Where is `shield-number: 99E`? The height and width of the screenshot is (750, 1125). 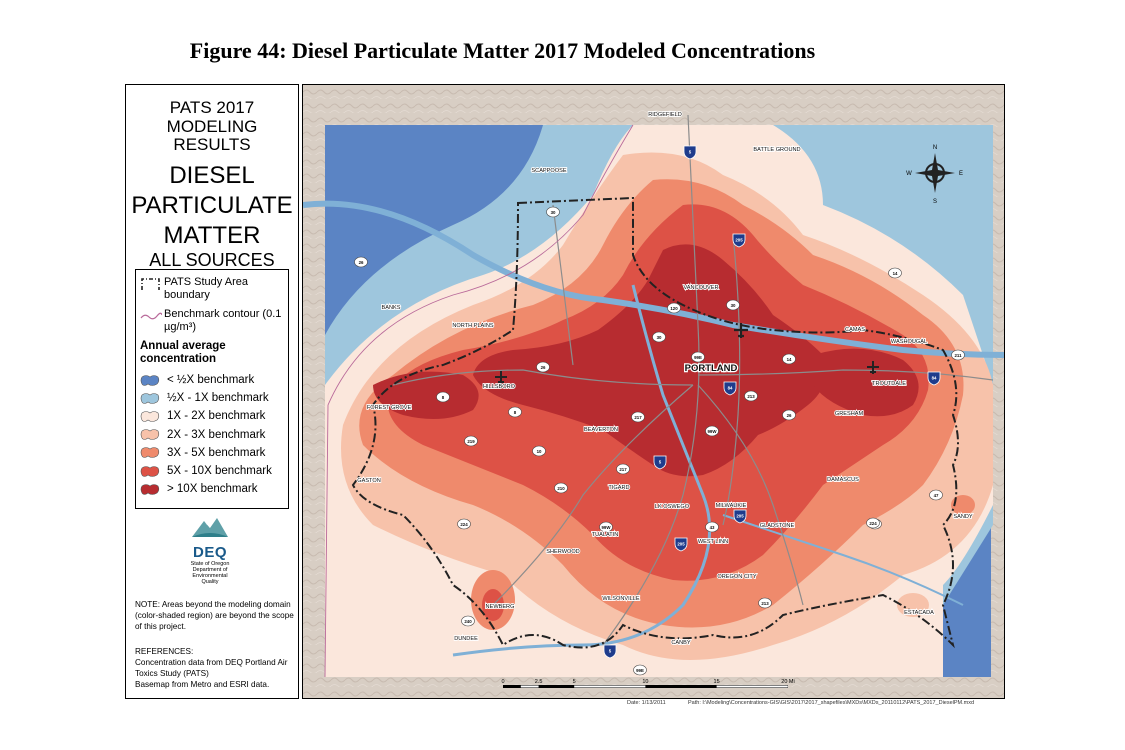 shield-number: 99E is located at coordinates (640, 670).